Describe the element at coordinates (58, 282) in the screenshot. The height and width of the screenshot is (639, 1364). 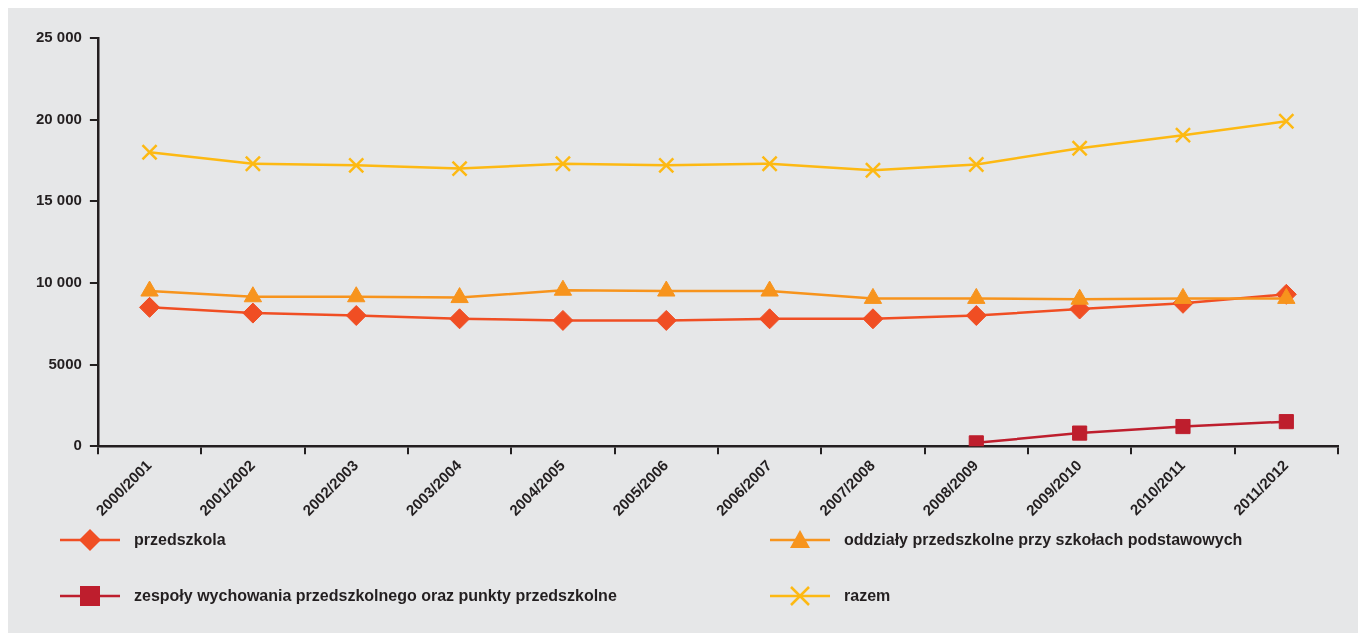
I see `y-tick-label: 10 000` at that location.